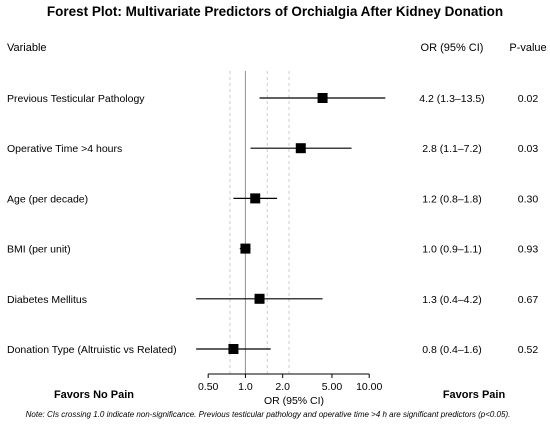 Image resolution: width=550 pixels, height=424 pixels. What do you see at coordinates (294, 401) in the screenshot?
I see `x-axis-label: OR (95% CI)` at bounding box center [294, 401].